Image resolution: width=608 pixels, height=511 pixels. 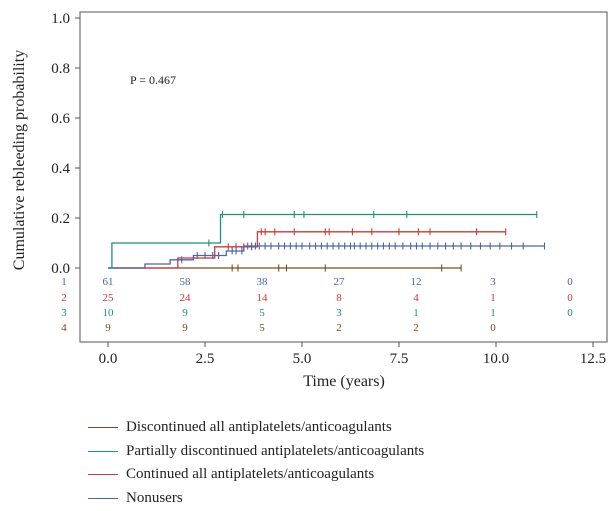 What do you see at coordinates (109, 298) in the screenshot?
I see `risk-count: 25` at bounding box center [109, 298].